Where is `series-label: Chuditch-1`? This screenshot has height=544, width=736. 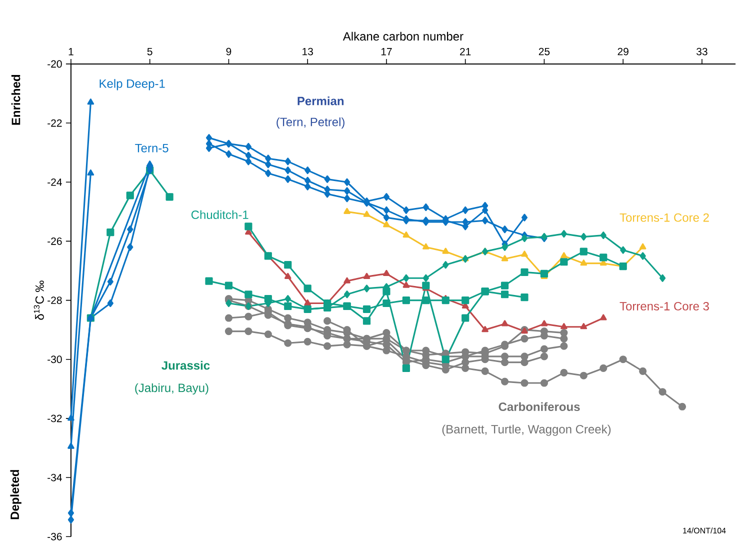 series-label: Chuditch-1 is located at coordinates (219, 215).